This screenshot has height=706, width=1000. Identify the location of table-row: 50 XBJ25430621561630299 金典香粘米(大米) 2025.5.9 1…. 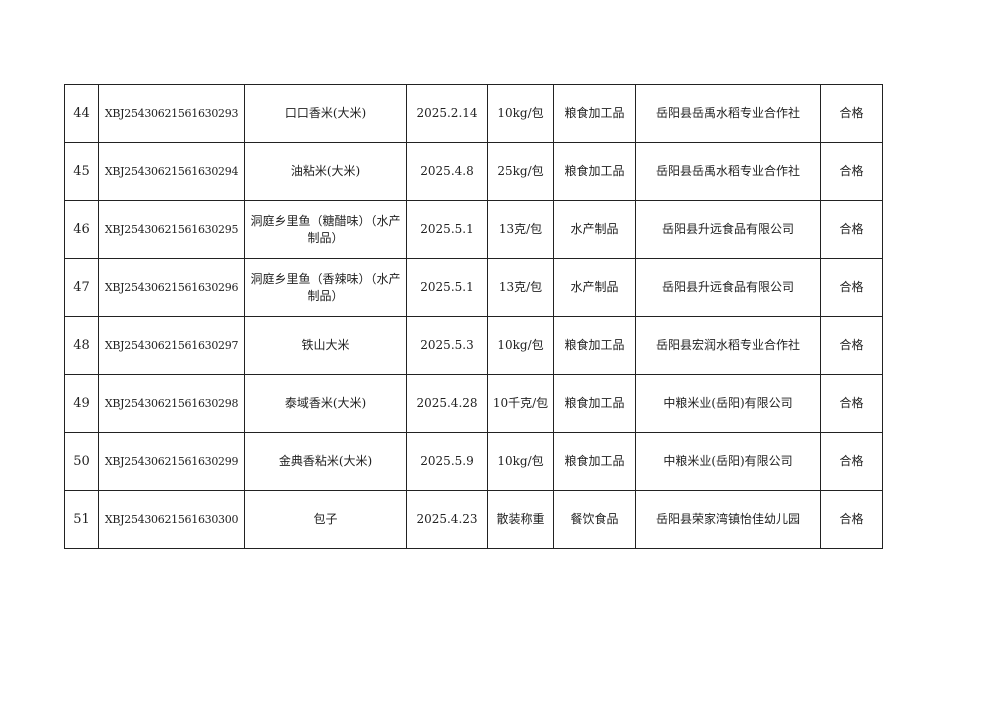
(473, 461).